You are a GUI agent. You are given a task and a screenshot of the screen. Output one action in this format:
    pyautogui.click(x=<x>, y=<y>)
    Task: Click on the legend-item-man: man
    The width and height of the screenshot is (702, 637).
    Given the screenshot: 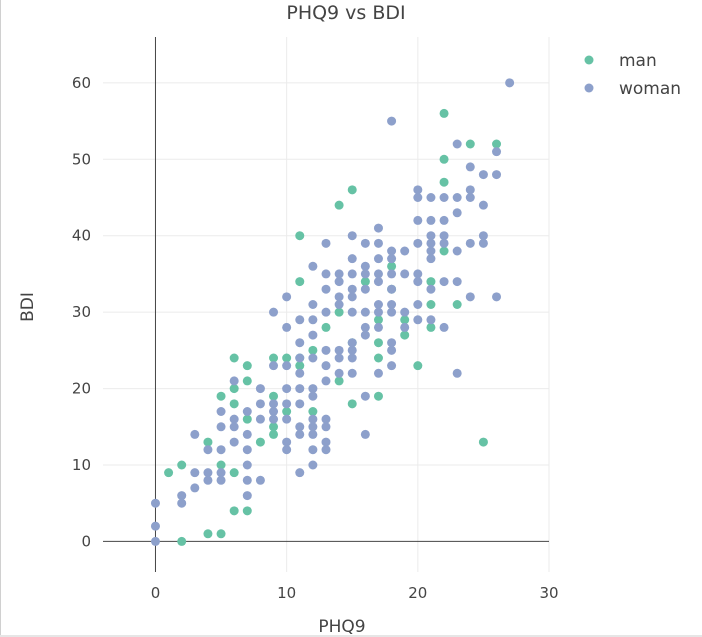 What is the action you would take?
    pyautogui.click(x=620, y=61)
    